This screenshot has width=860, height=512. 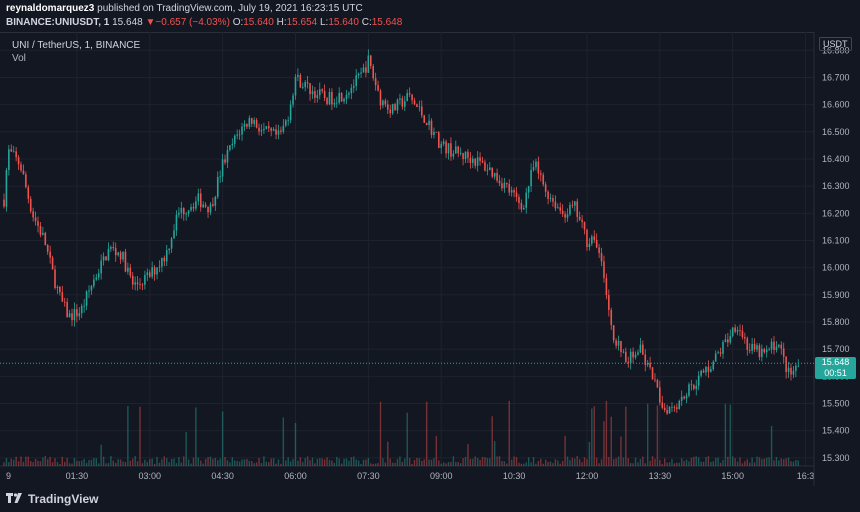 I want to click on y-tick-label: 15.400, so click(x=836, y=431).